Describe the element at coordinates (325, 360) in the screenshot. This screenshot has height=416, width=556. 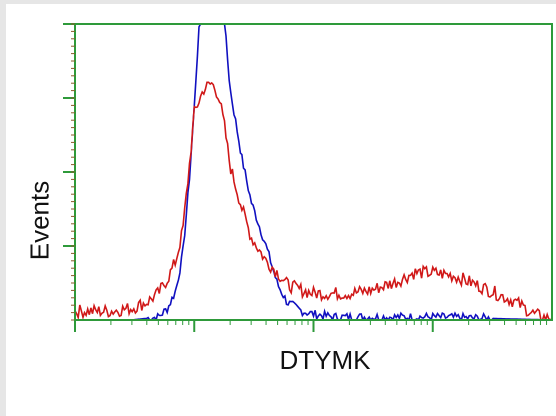
I see `x-axis-label: DTYMK` at that location.